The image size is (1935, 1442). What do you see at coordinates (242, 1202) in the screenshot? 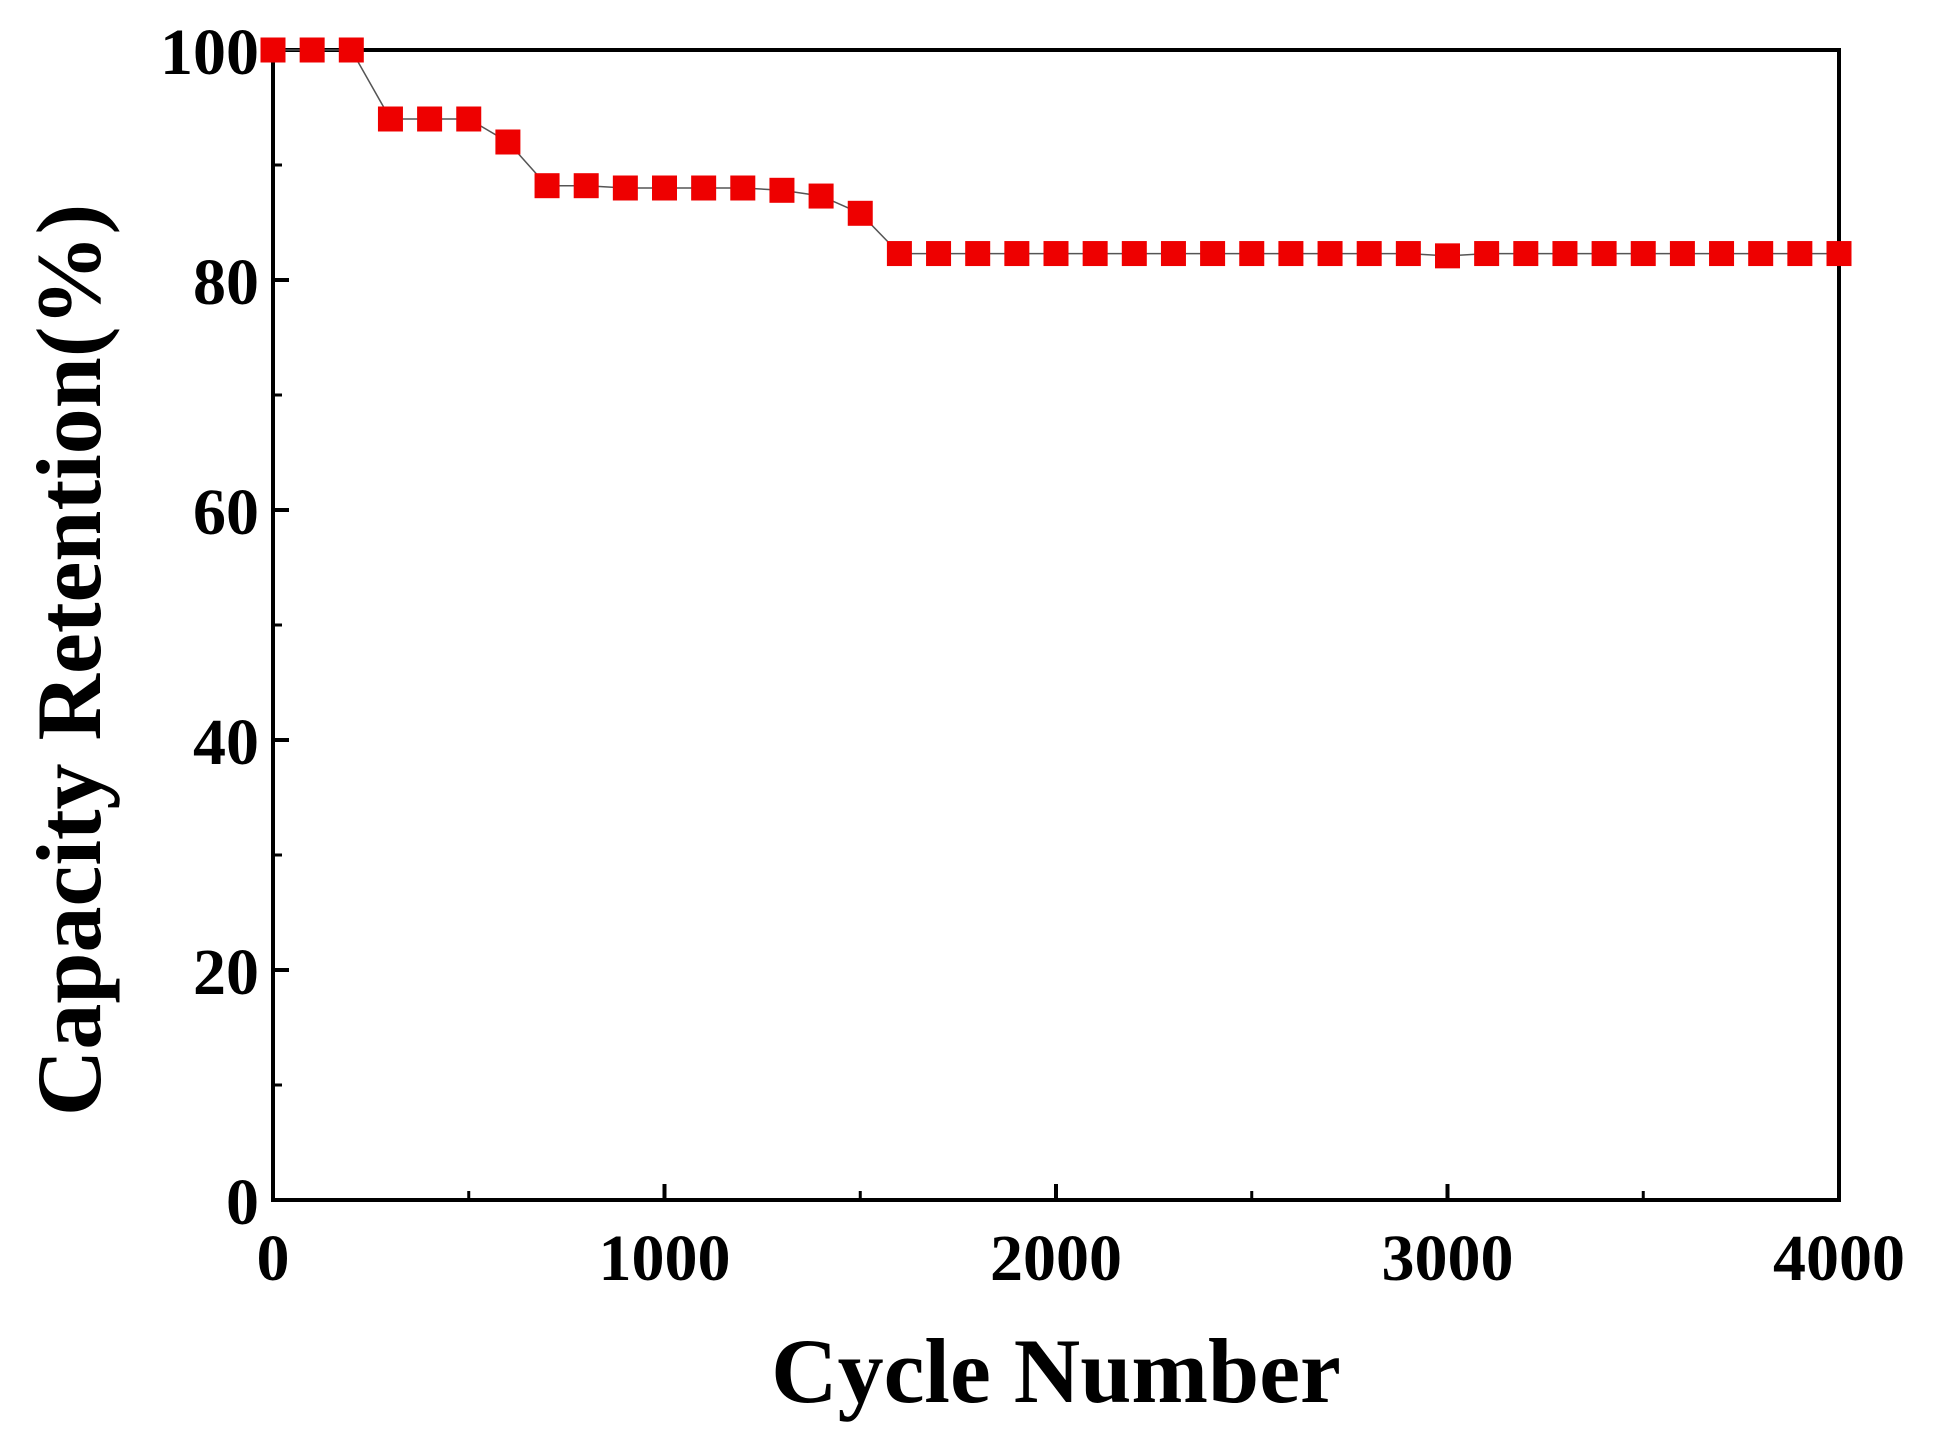
I see `y-tick-label: 0` at bounding box center [242, 1202].